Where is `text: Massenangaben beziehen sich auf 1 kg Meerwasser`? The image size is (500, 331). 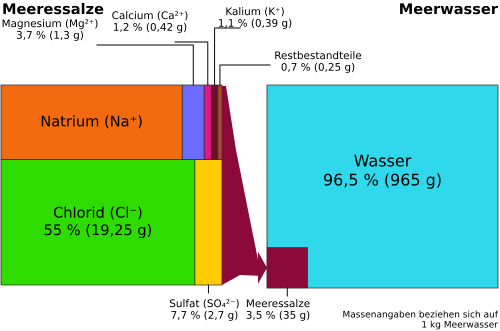
text: Massenangaben beziehen sich auf 1 kg Meerwasser is located at coordinates (420, 320).